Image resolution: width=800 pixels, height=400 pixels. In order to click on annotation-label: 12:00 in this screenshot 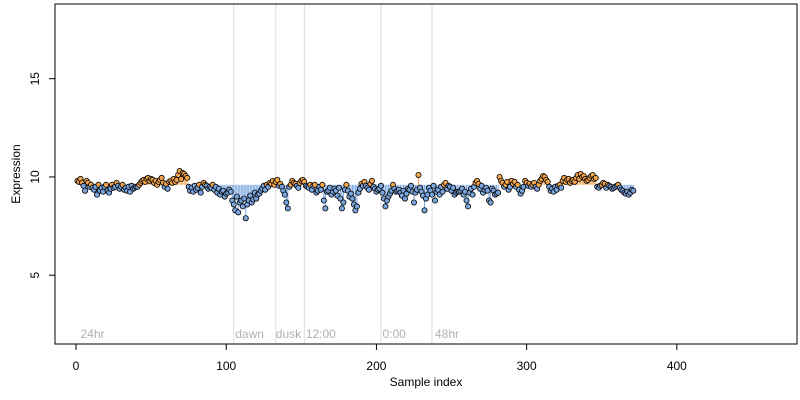, I will do `click(321, 334)`.